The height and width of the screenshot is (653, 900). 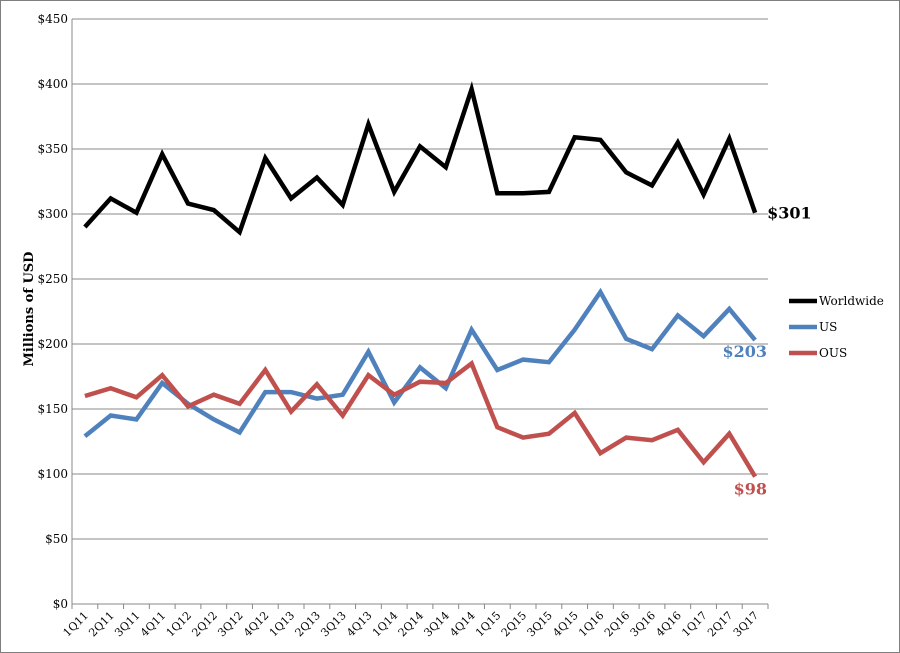 What do you see at coordinates (462, 624) in the screenshot?
I see `x-tick-label: 4Q14` at bounding box center [462, 624].